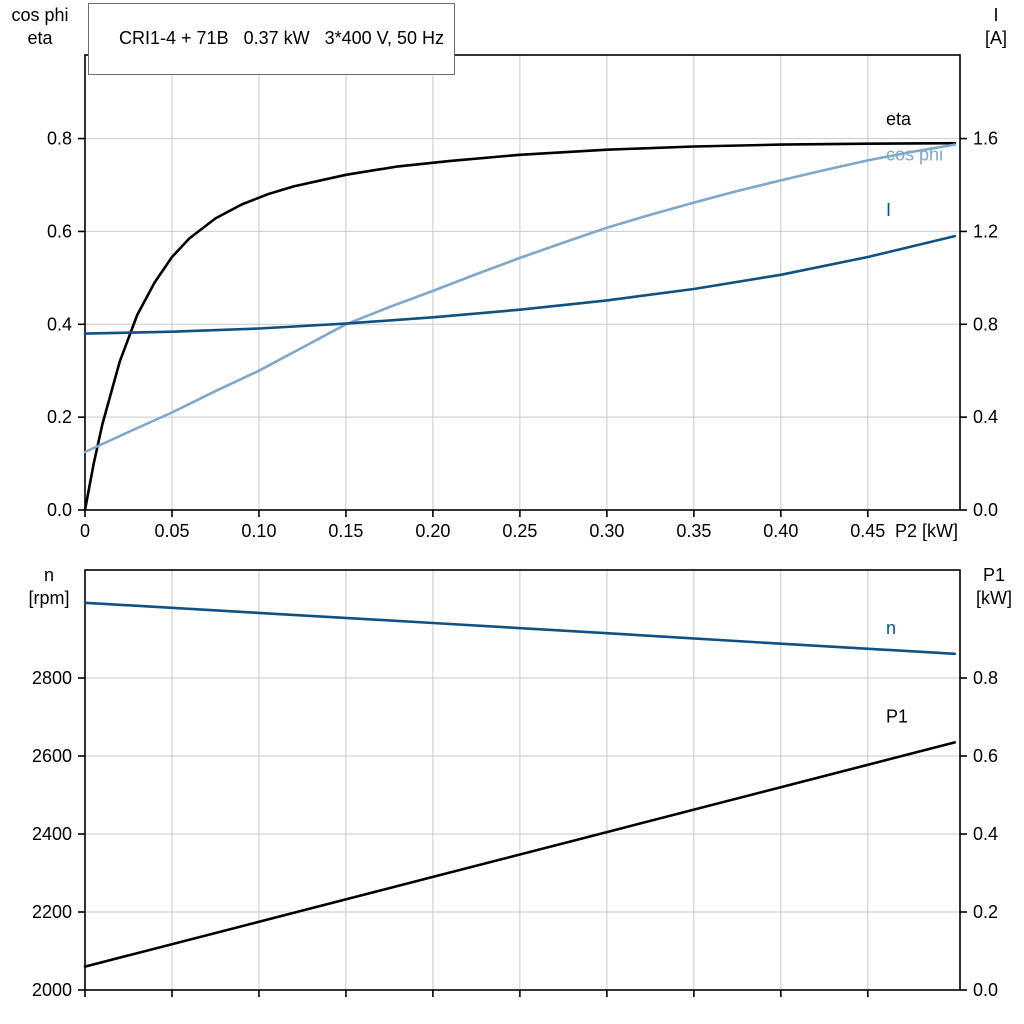 Image resolution: width=1024 pixels, height=1024 pixels. Describe the element at coordinates (345, 531) in the screenshot. I see `tick-label-bottom: 0.15` at that location.